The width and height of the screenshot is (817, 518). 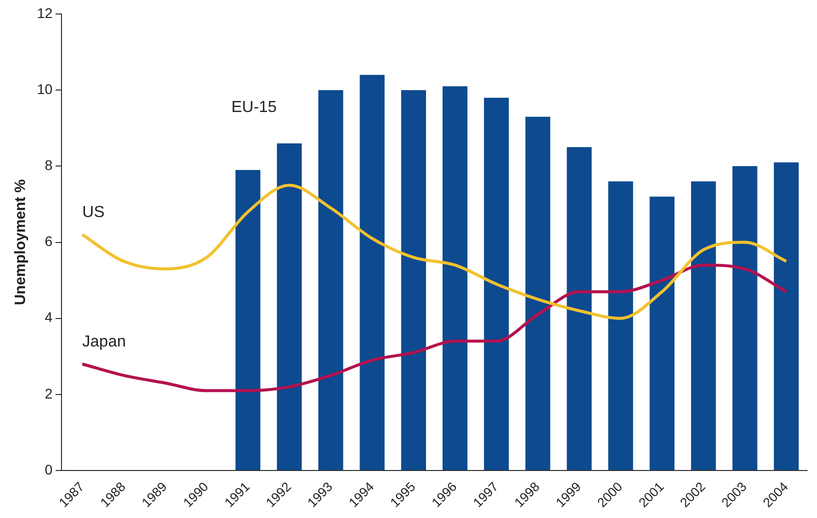 I want to click on y-tick-label: 4, so click(x=48, y=317).